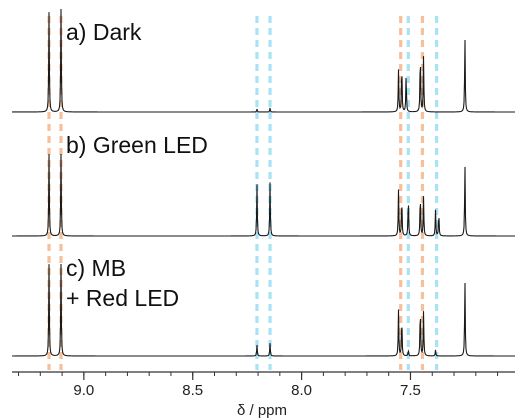  I want to click on tick-label: 7.5, so click(410, 390).